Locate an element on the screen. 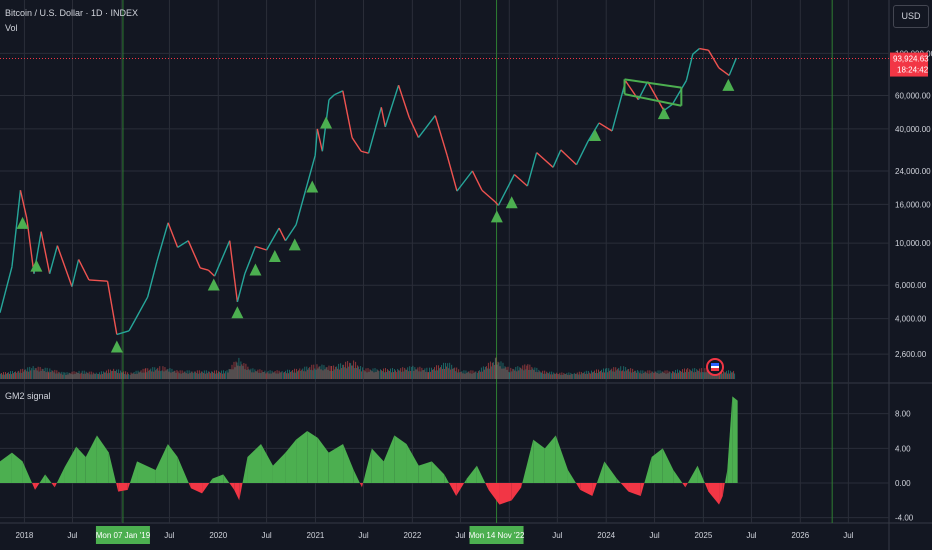 The height and width of the screenshot is (550, 932). crosshair-date-box is located at coordinates (496, 535).